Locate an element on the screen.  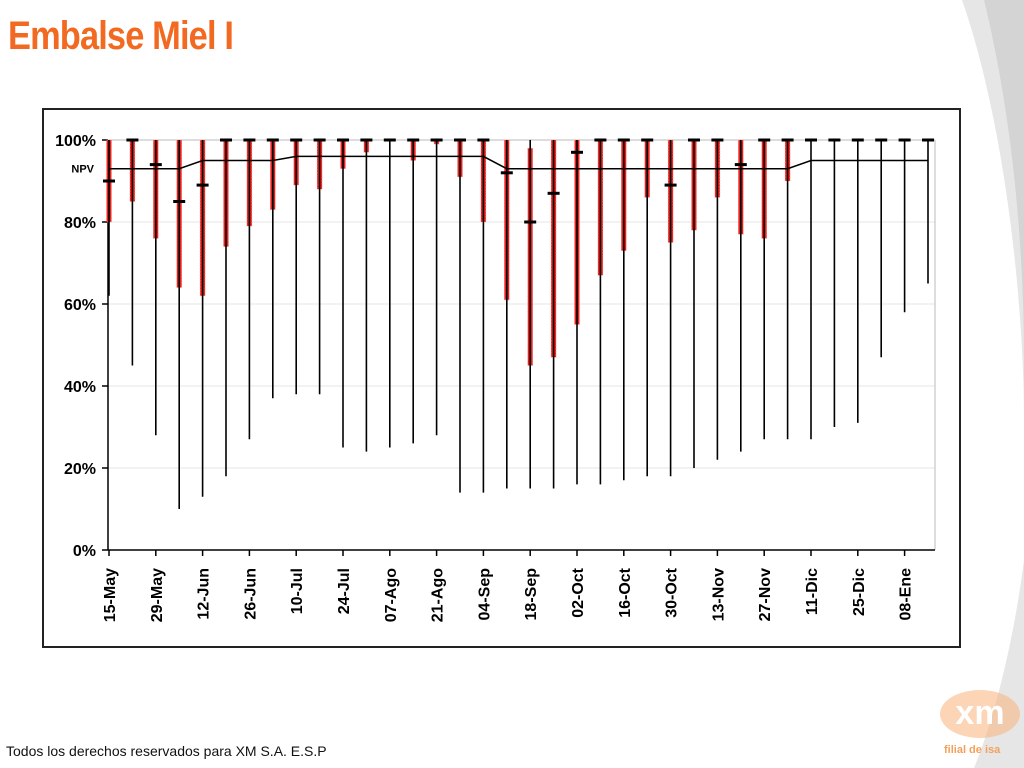
x-tick-label: 07-Ago is located at coordinates (391, 595).